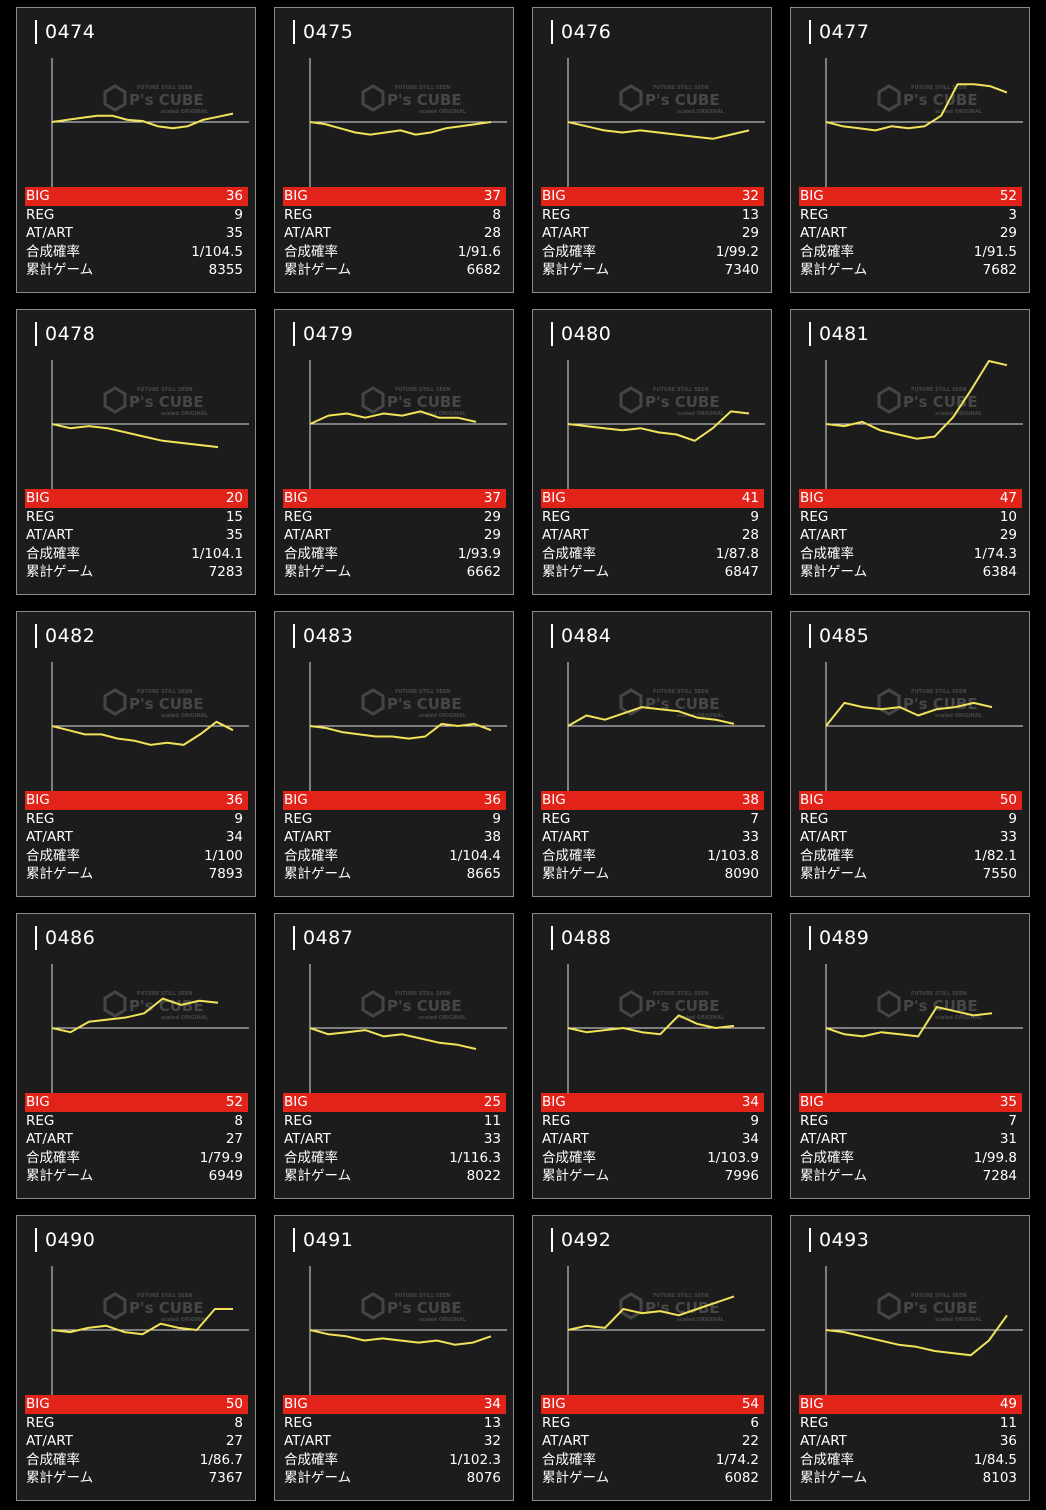  What do you see at coordinates (737, 1459) in the screenshot?
I see `combined-probability: 1/74.2` at bounding box center [737, 1459].